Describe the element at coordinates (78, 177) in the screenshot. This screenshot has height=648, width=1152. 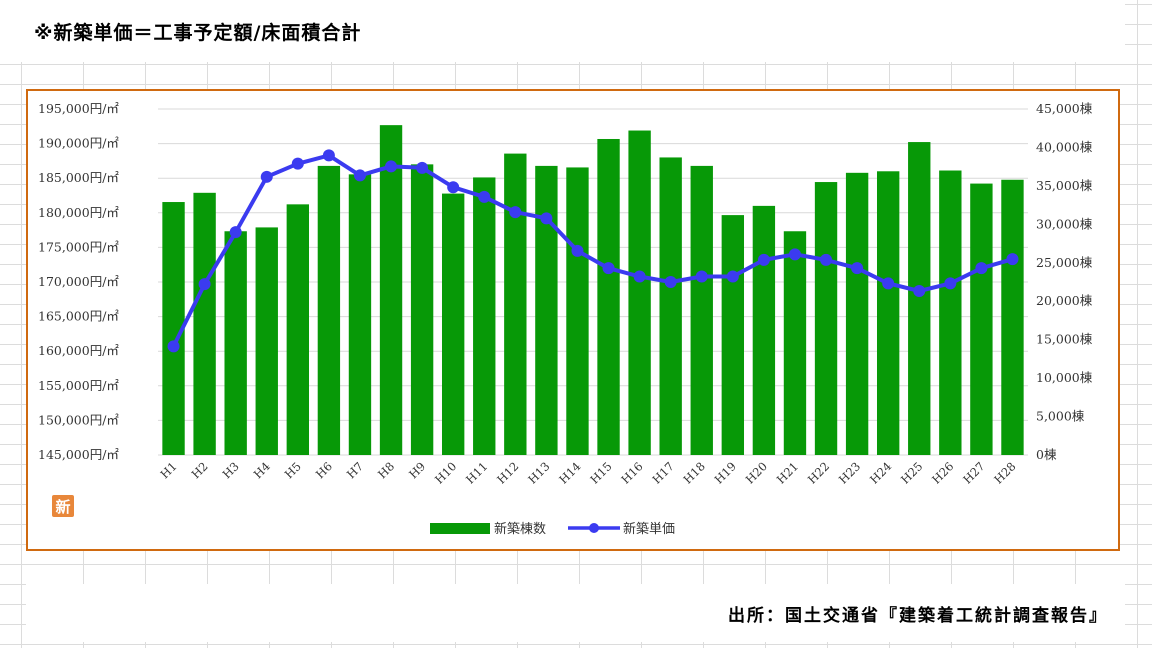
I see `left-axis-tick-label: 185,000円/㎡` at that location.